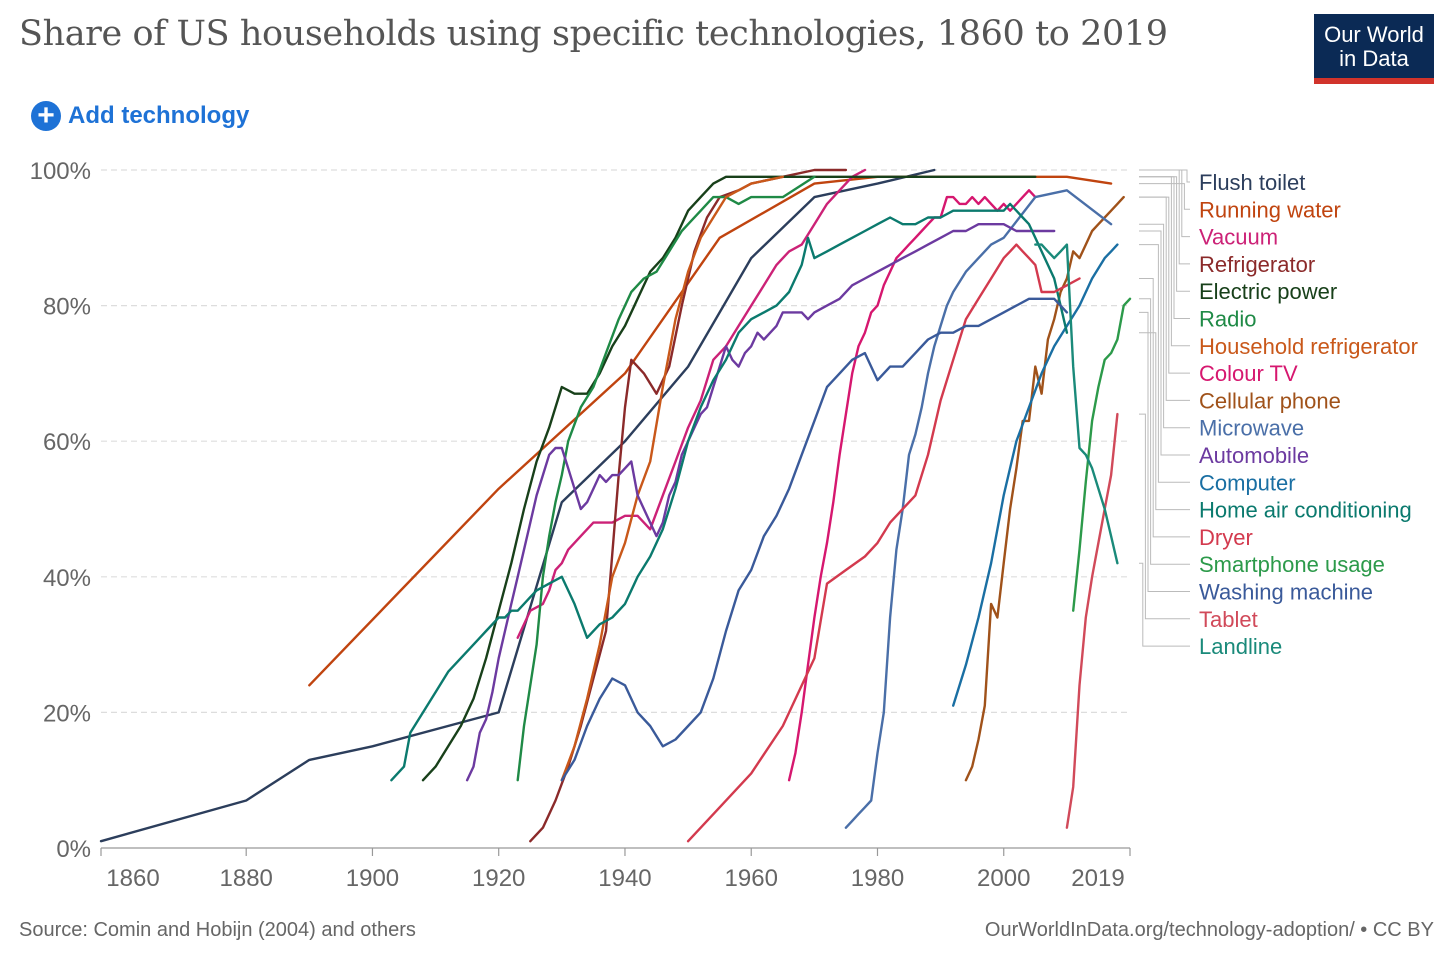 The image size is (1456, 967). Describe the element at coordinates (46, 116) in the screenshot. I see `plus-circle-icon: +` at that location.